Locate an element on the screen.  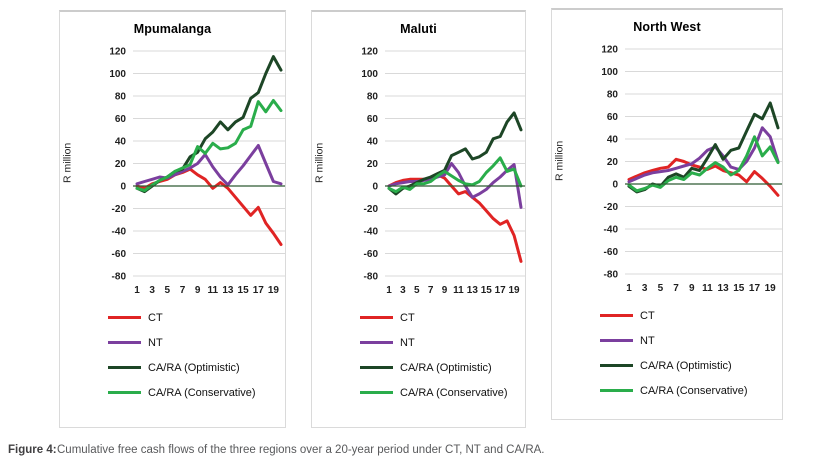
chart-title: Maluti is located at coordinates (418, 29).